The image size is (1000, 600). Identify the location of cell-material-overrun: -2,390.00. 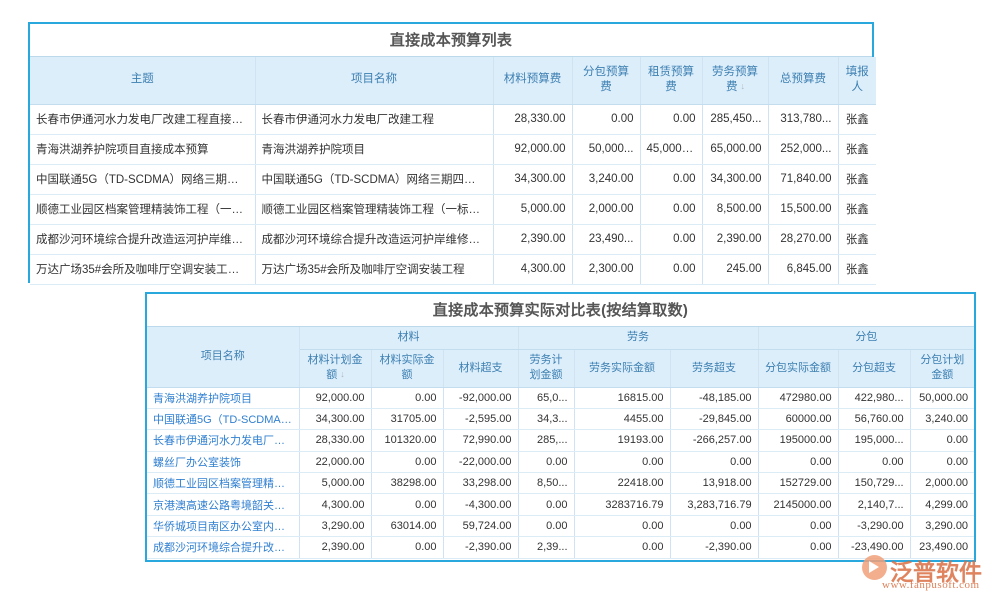
(481, 547).